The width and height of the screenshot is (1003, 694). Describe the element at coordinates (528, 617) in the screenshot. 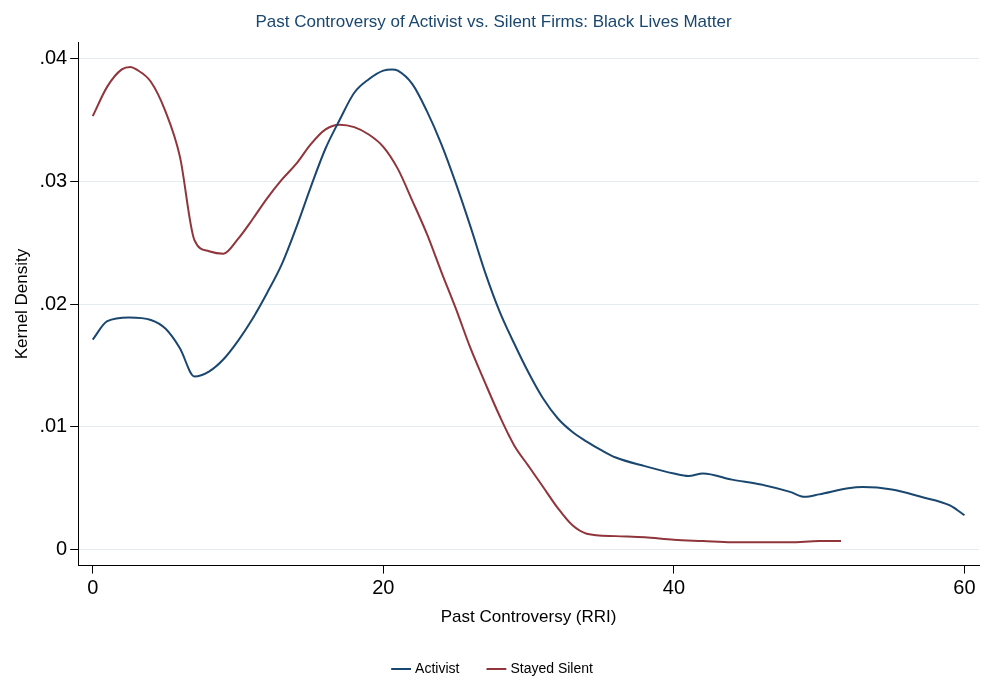

I see `x-axis-title: Past Controversy (RRI)` at that location.